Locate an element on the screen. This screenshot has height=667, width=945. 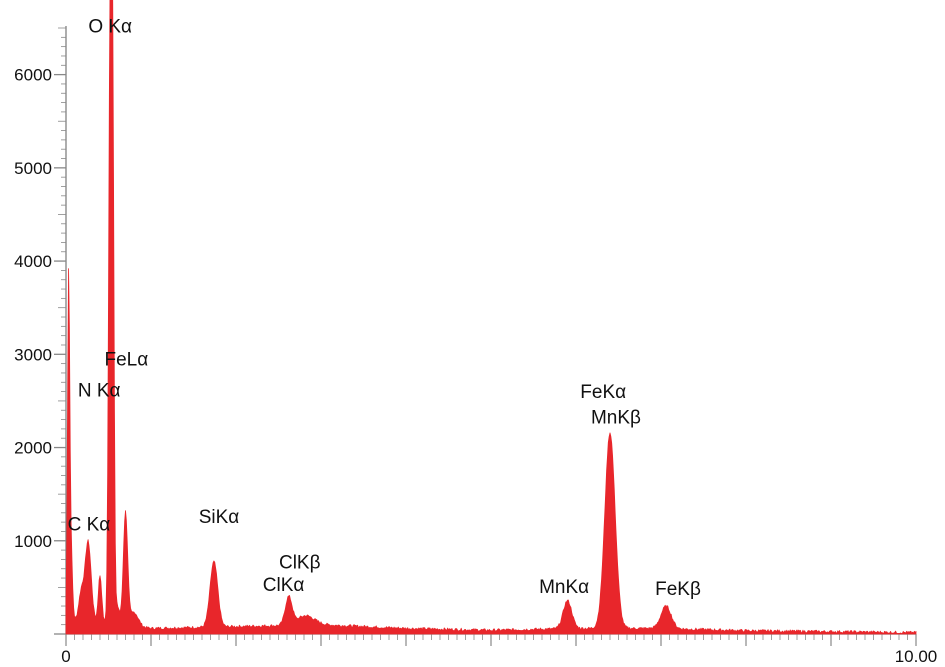
y-tick-label: 5000 is located at coordinates (33, 168).